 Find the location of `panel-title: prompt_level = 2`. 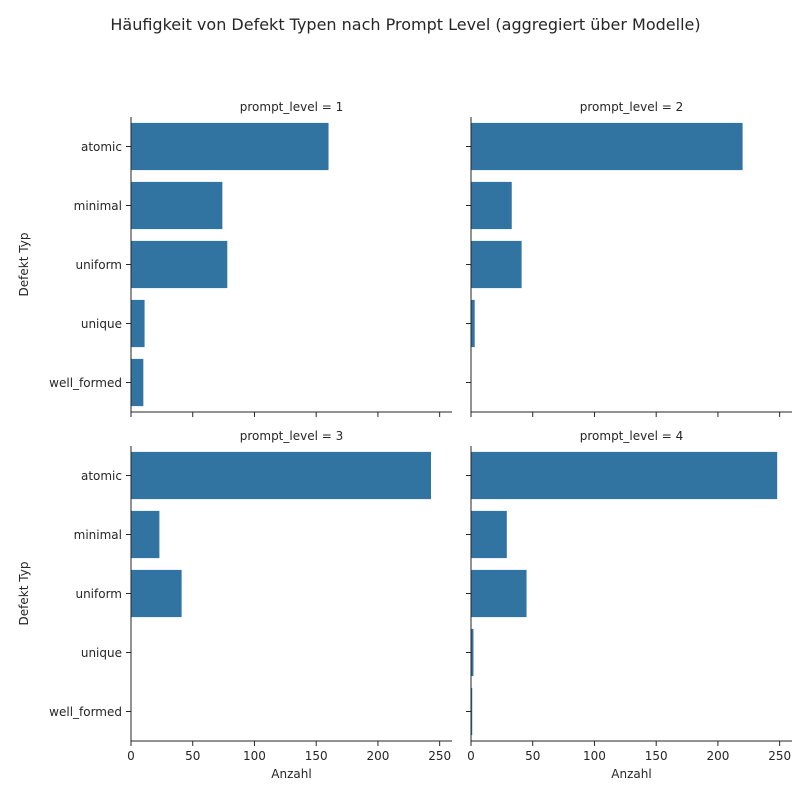

panel-title: prompt_level = 2 is located at coordinates (632, 107).